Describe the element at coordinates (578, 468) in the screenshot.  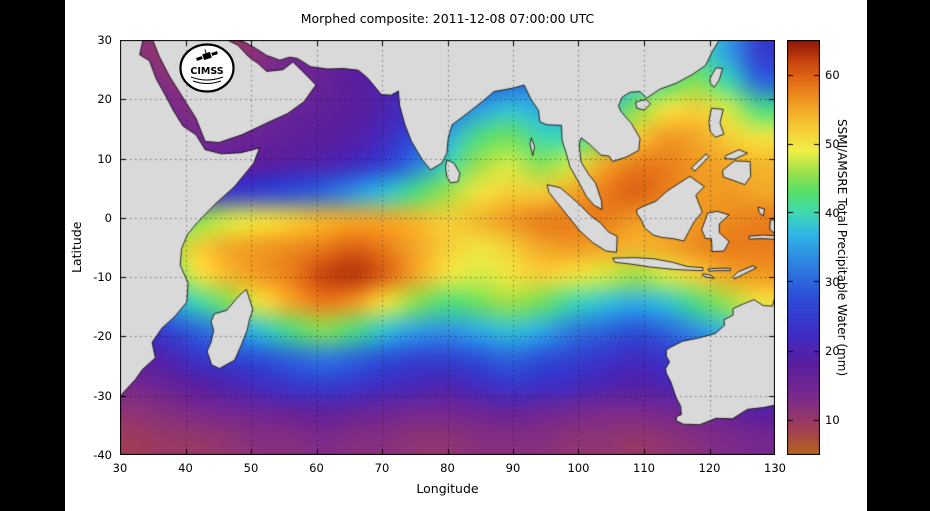
I see `x-tick-label: 100` at that location.